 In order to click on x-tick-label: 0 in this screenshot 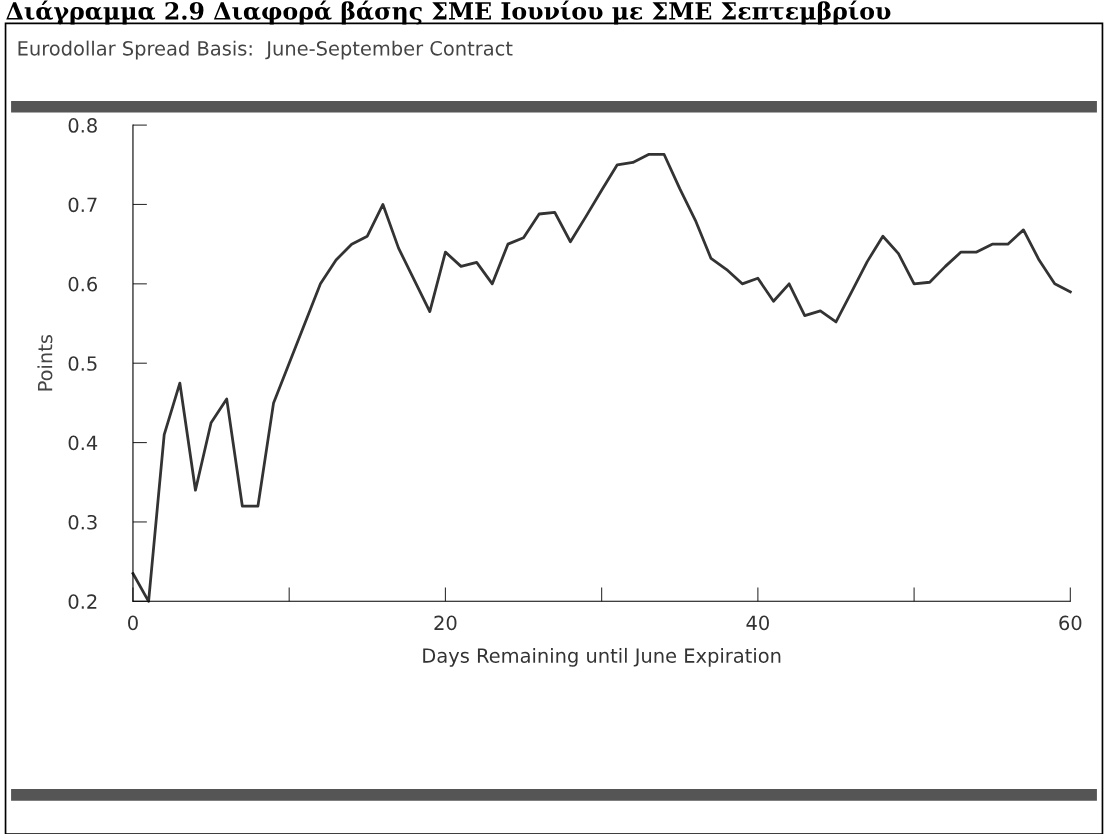, I will do `click(133, 623)`.